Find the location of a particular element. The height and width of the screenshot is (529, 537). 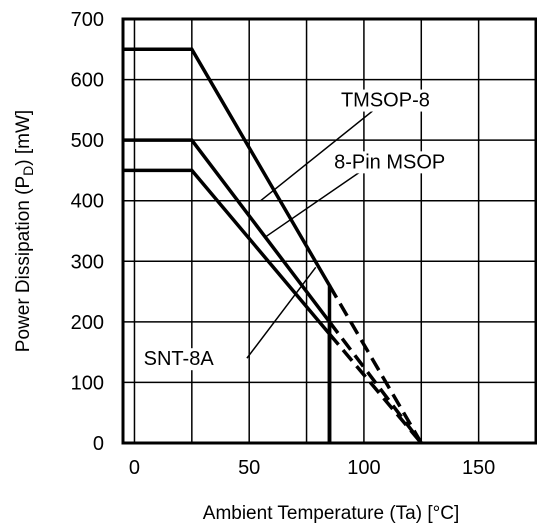

y-tick-label: 700 is located at coordinates (87, 20).